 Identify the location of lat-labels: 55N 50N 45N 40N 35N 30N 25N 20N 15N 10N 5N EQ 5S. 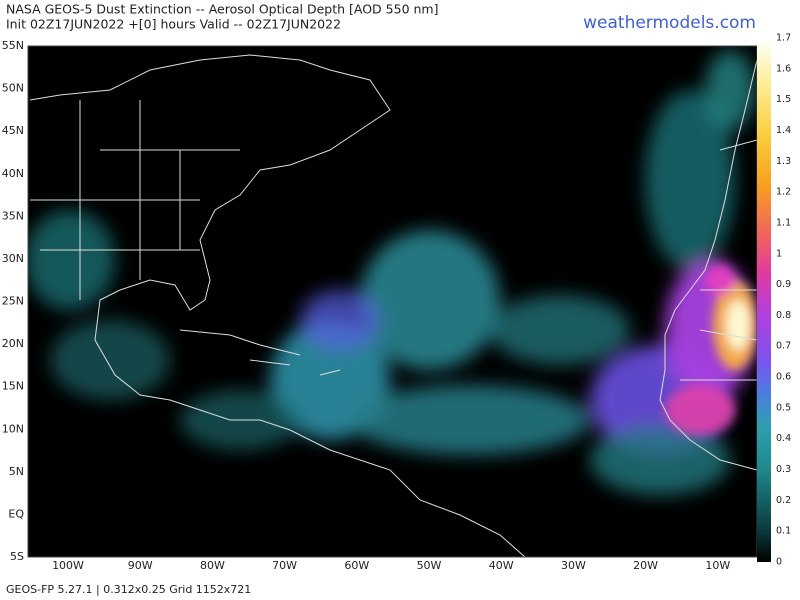
(13, 301).